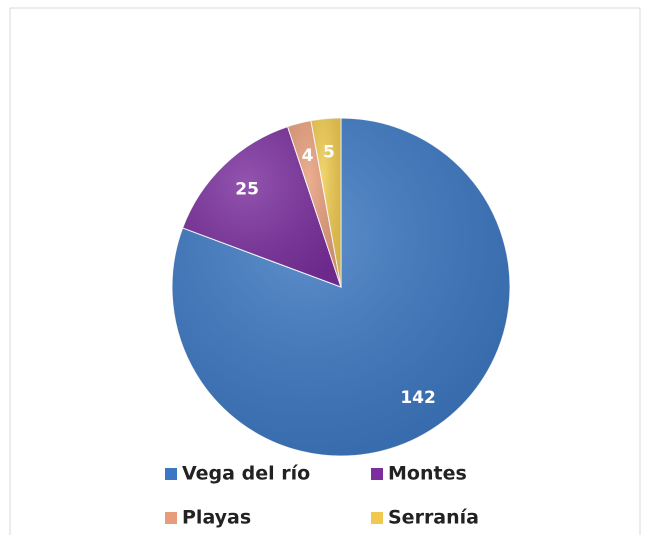 The image size is (654, 535). Describe the element at coordinates (329, 152) in the screenshot. I see `data-label: 5` at that location.